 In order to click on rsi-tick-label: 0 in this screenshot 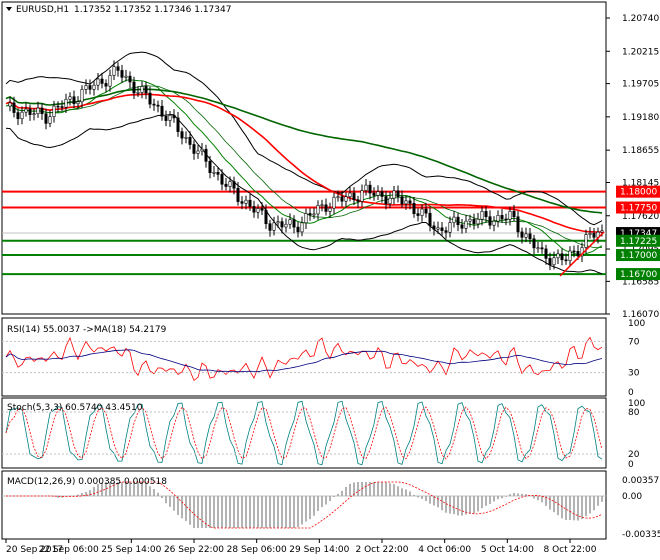, I will do `click(631, 393)`.